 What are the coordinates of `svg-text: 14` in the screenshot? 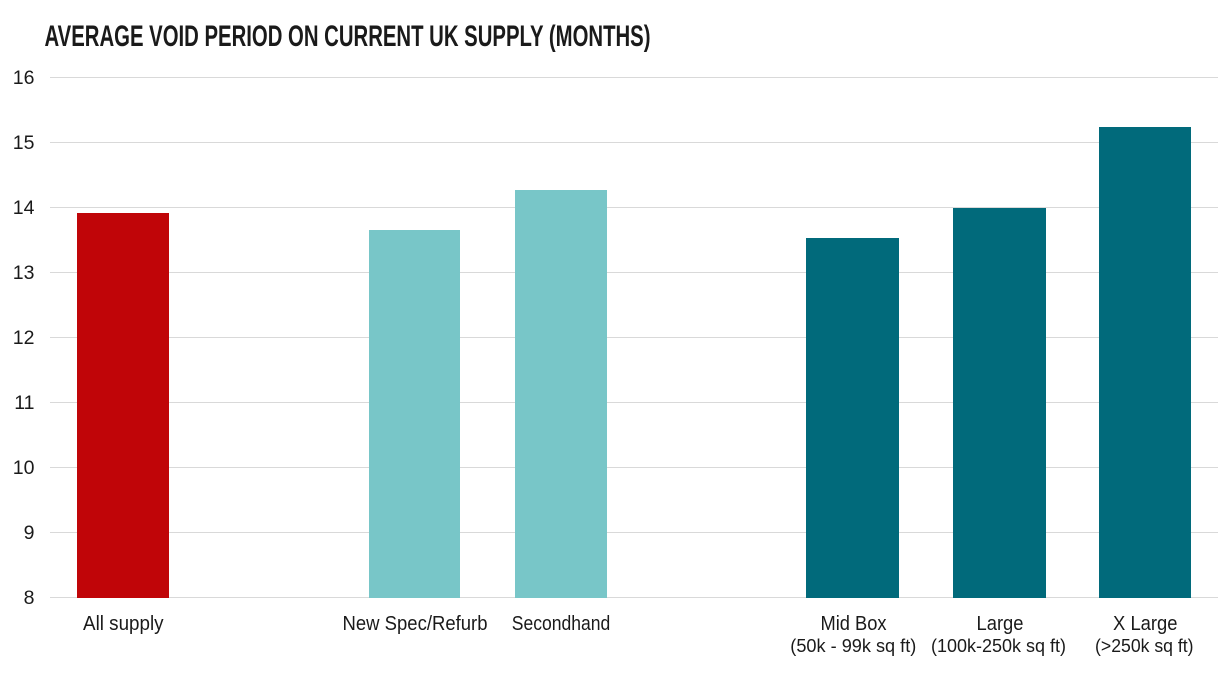 It's located at (24, 208).